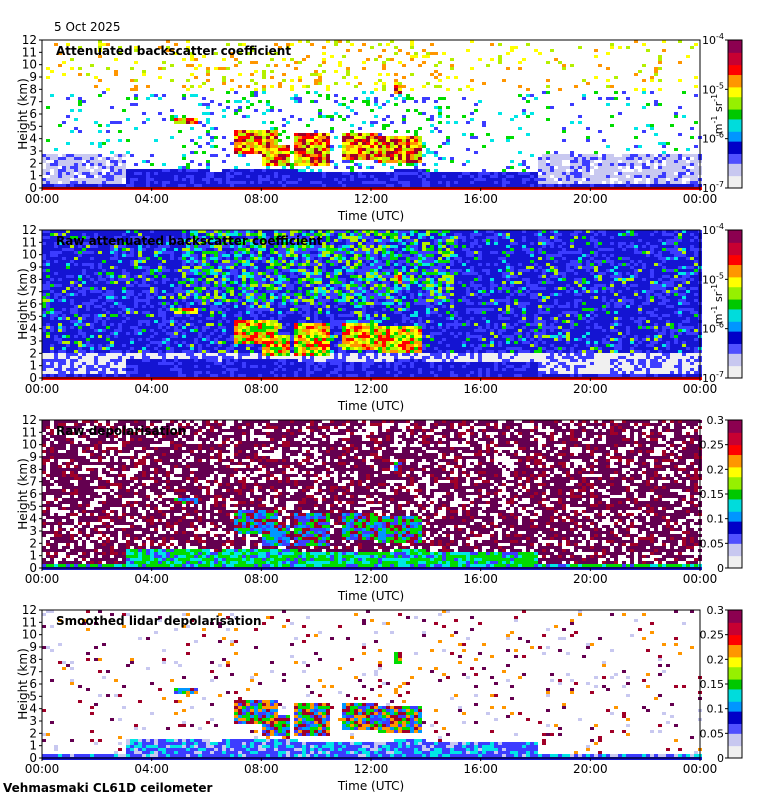  Describe the element at coordinates (720, 184) in the screenshot. I see `tick-exponent: -7` at that location.